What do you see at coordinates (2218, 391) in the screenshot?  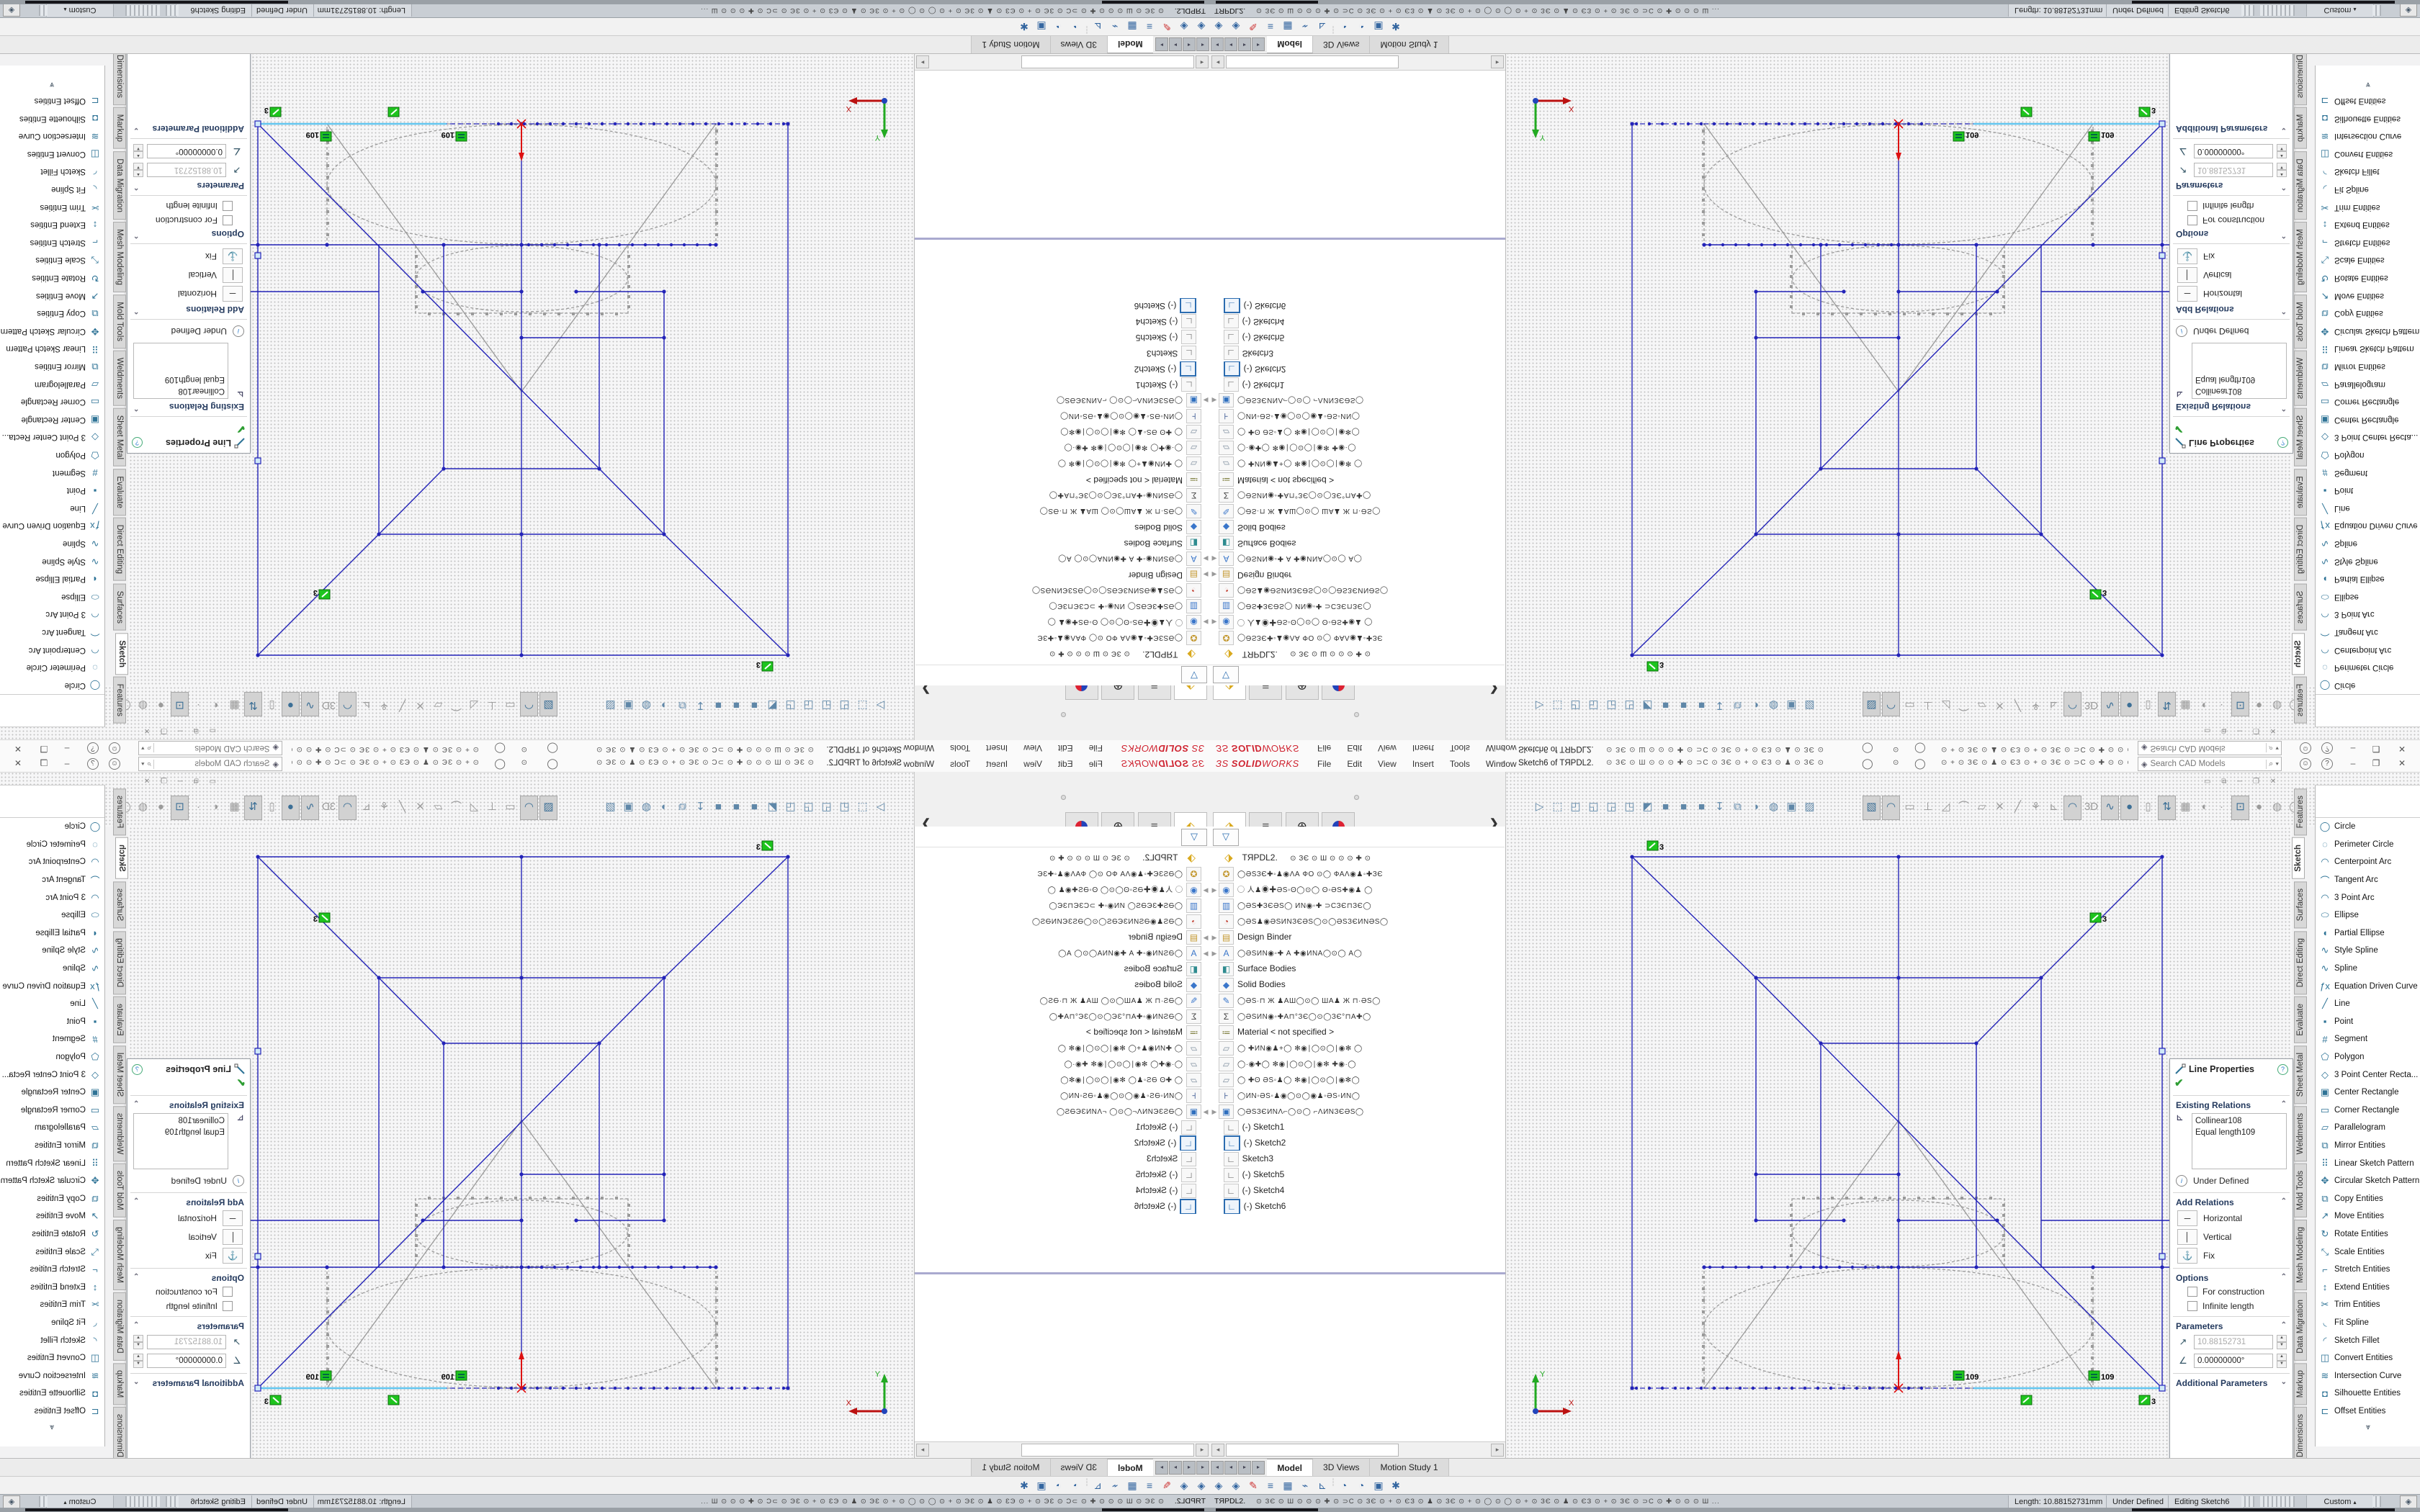 I see `relation-entry: Collinear108` at bounding box center [2218, 391].